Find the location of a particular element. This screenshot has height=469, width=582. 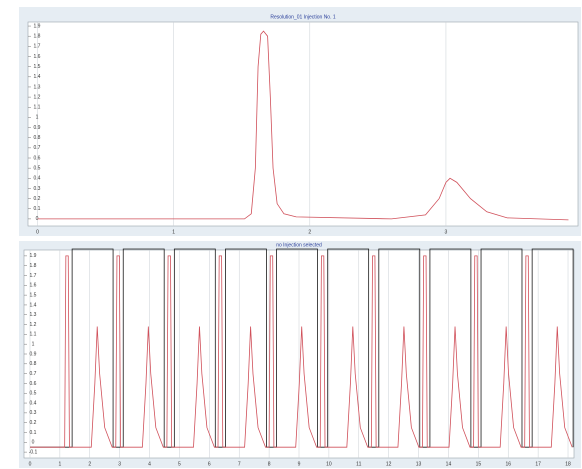

x-tick-label: 12 is located at coordinates (389, 464).